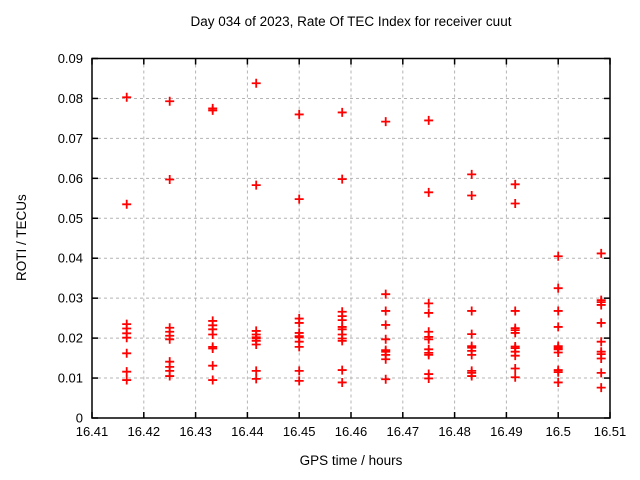 The image size is (640, 480). Describe the element at coordinates (351, 460) in the screenshot. I see `x-axis-label: GPS time / hours` at that location.